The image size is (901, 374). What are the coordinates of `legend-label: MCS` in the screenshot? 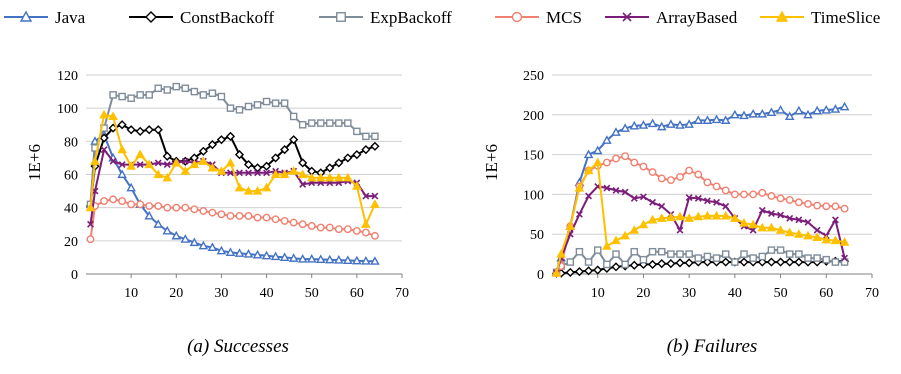 It's located at (564, 17).